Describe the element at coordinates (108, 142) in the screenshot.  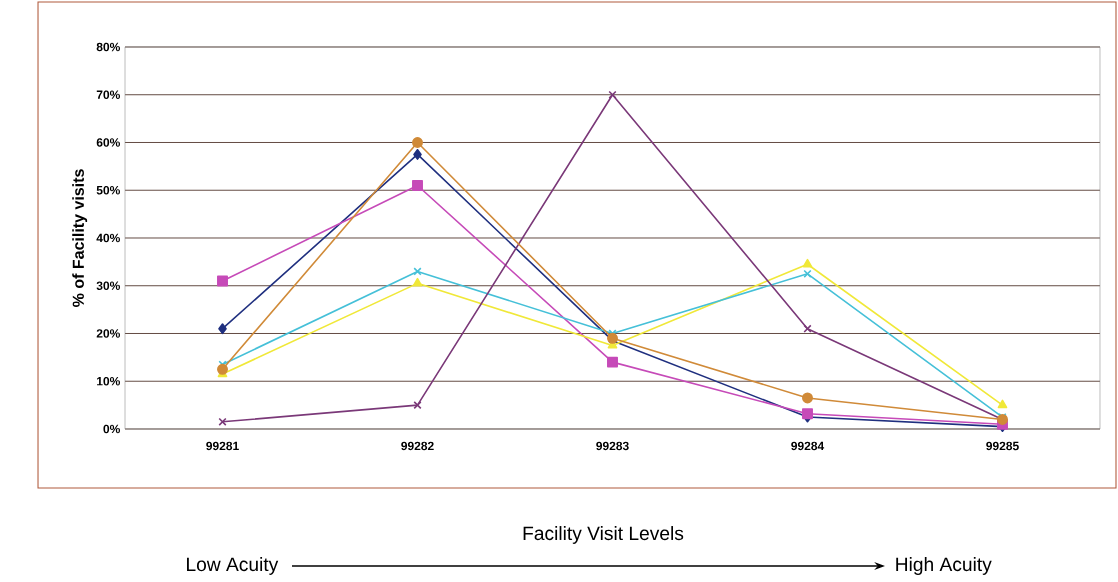
I see `y-tick-label: 60%` at that location.